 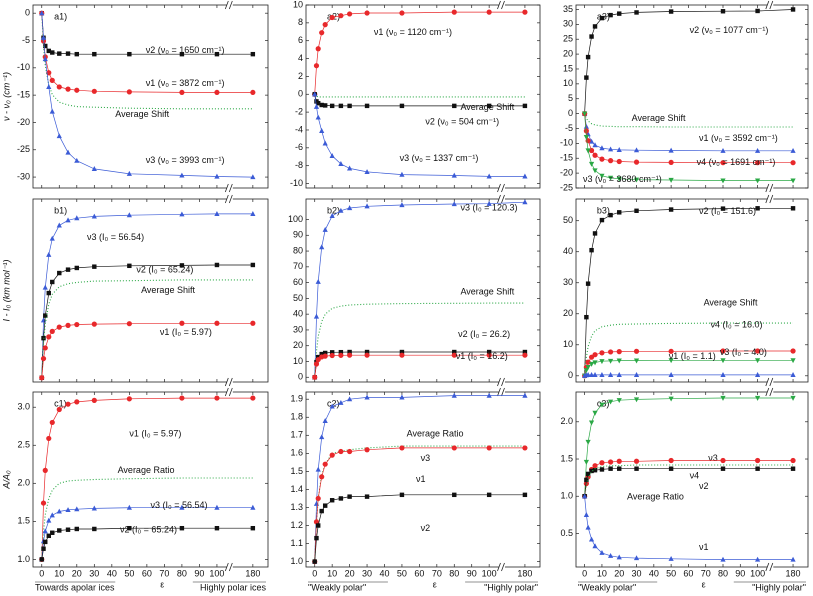 I want to click on series-label: ν1 (ν₀ = 1120 cm⁻¹), so click(x=413, y=32).